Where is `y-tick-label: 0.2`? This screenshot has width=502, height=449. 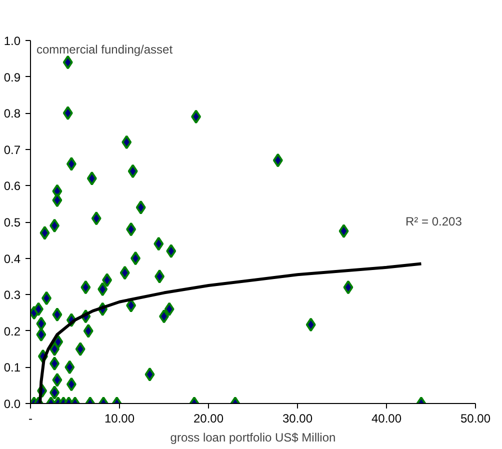 y-tick-label: 0.2 is located at coordinates (12, 331).